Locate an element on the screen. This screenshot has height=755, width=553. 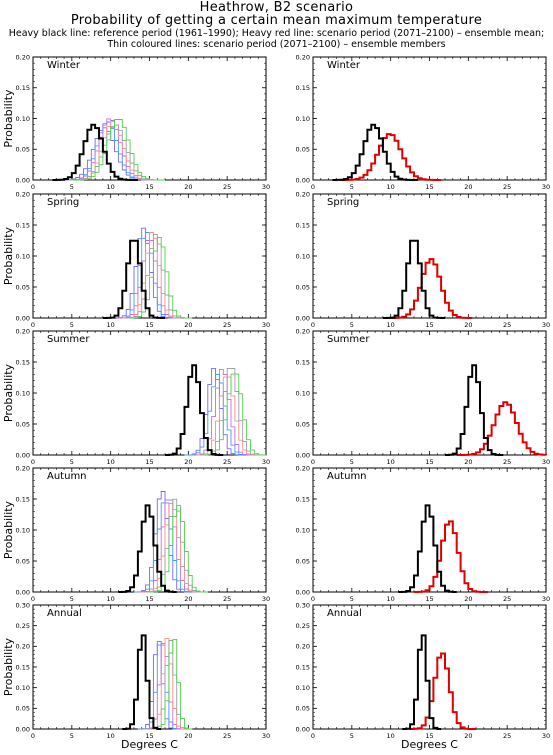
y-axis-label: Probability is located at coordinates (8, 529).